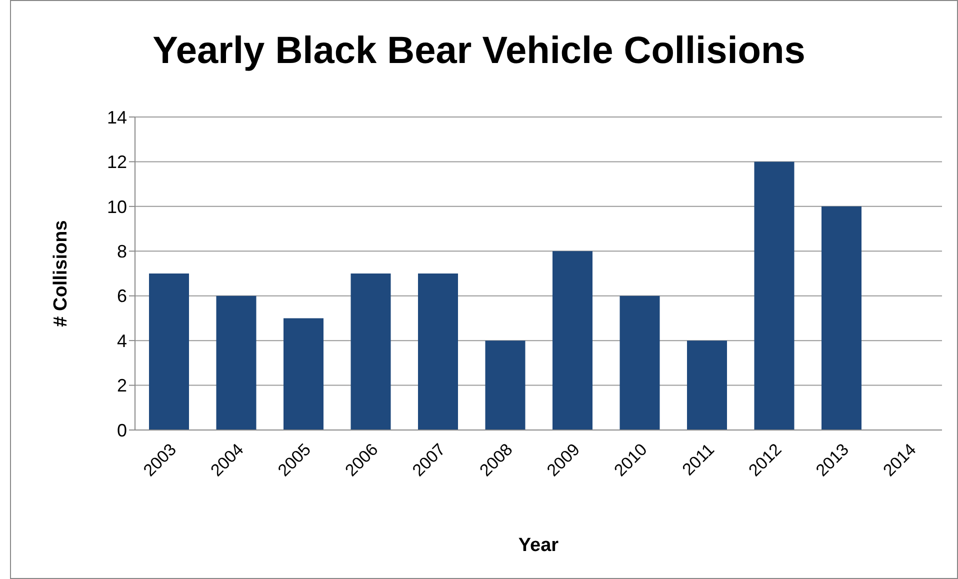 This screenshot has width=958, height=579. I want to click on y-tick-label: 2, so click(121, 386).